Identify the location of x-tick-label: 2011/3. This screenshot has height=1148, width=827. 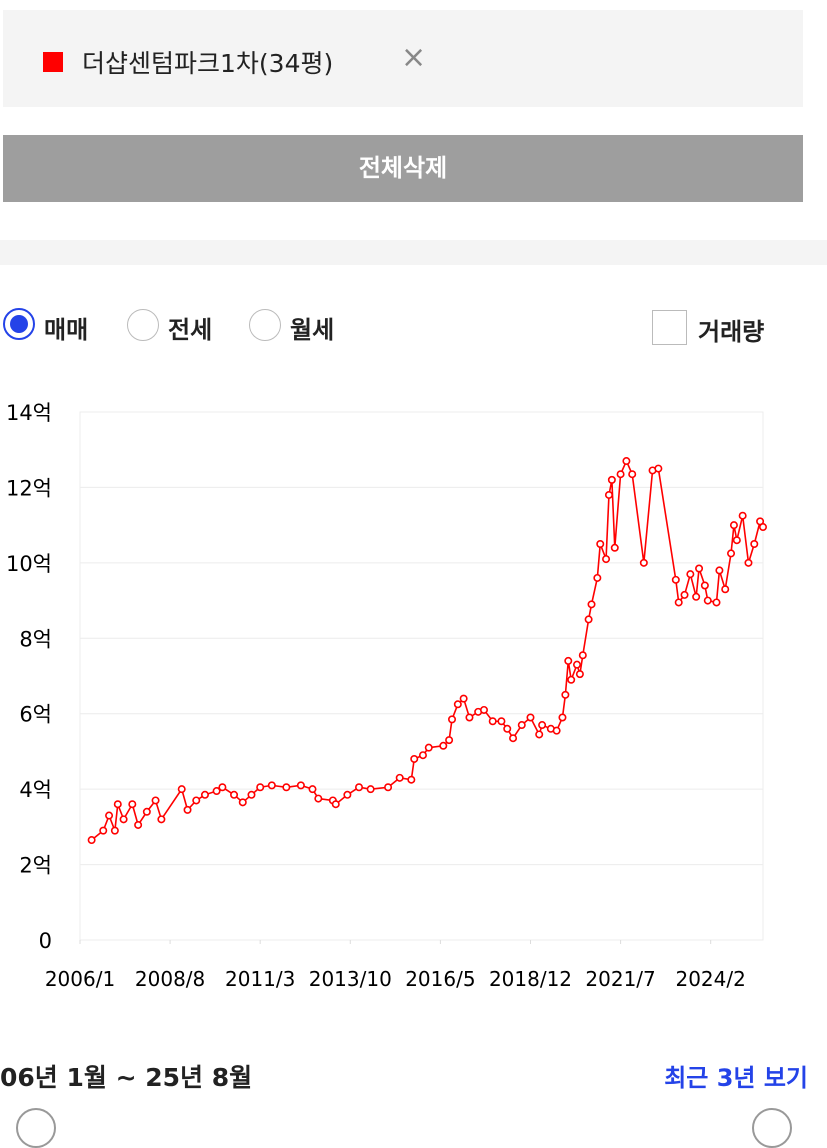
(260, 979).